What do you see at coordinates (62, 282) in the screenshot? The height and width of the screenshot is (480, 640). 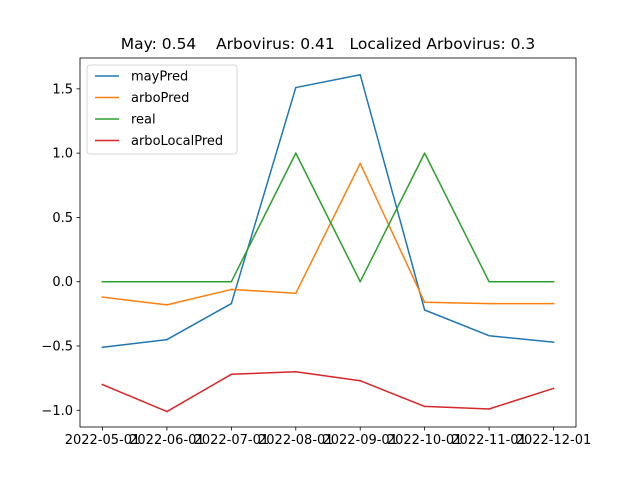 I see `y-tick-label: 0.0` at bounding box center [62, 282].